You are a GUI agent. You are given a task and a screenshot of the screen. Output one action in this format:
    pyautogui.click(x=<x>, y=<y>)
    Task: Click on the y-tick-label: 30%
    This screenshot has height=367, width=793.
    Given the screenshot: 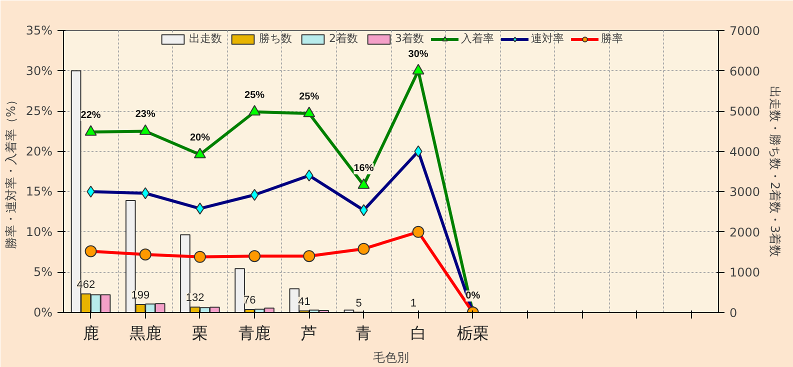 What is the action you would take?
    pyautogui.click(x=39, y=71)
    